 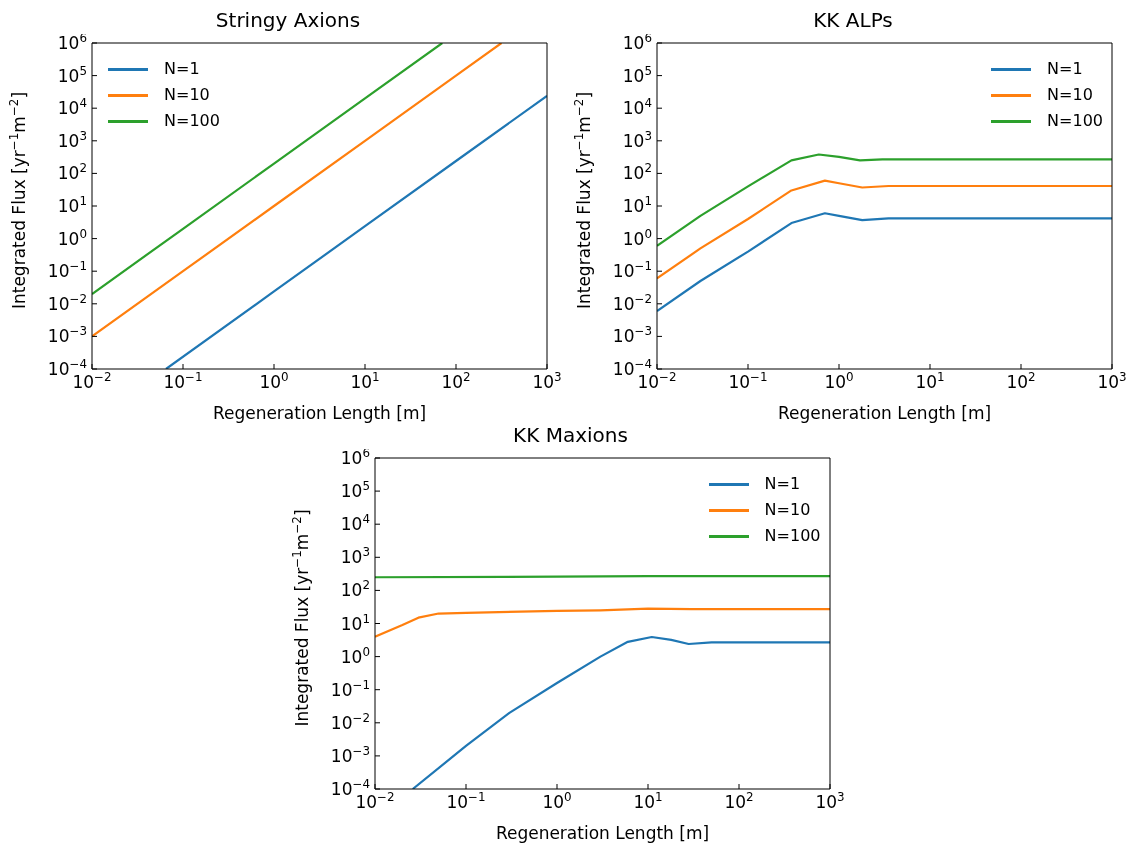 I want to click on chart-title: Stringy Axions, so click(x=288, y=20).